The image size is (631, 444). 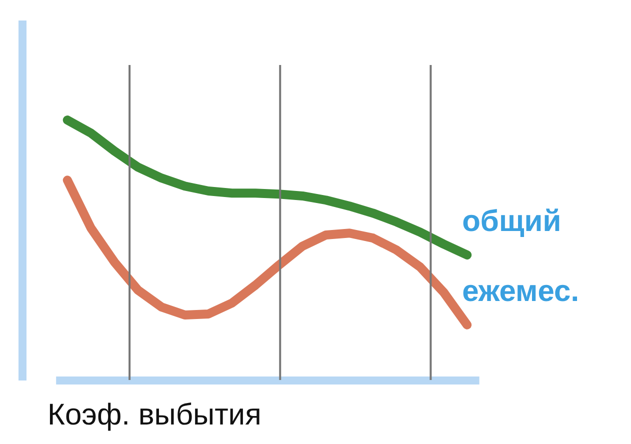 I want to click on series-label: общий, so click(x=512, y=221).